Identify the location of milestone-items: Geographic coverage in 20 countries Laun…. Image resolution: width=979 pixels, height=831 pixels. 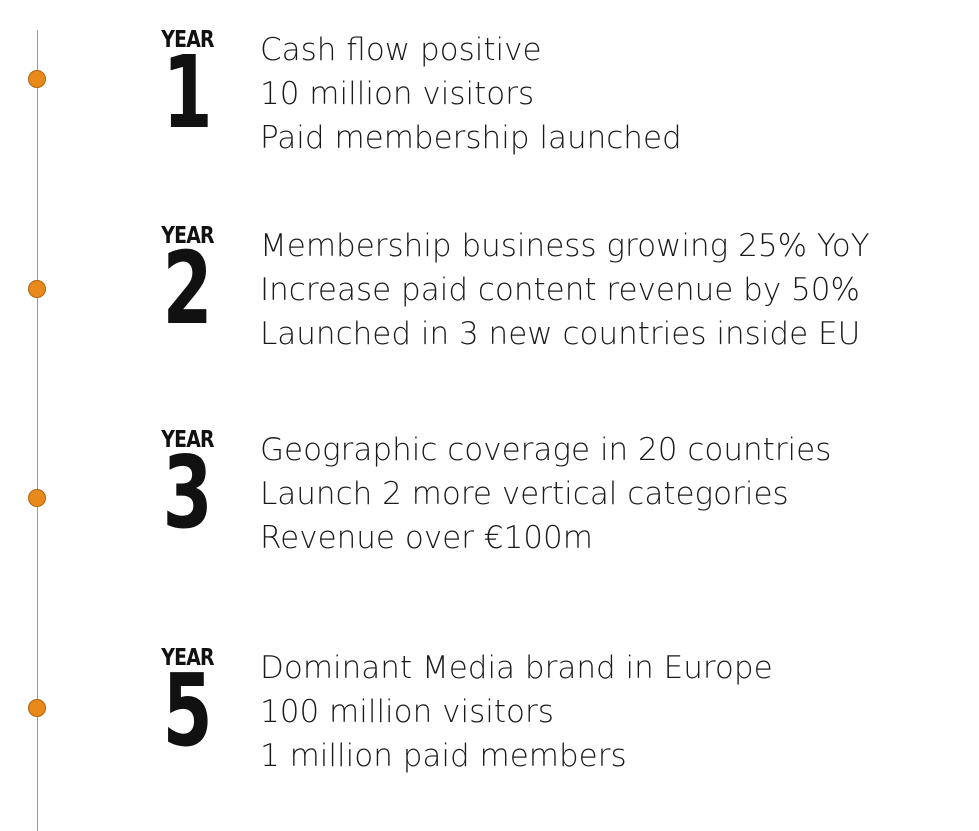
(545, 494).